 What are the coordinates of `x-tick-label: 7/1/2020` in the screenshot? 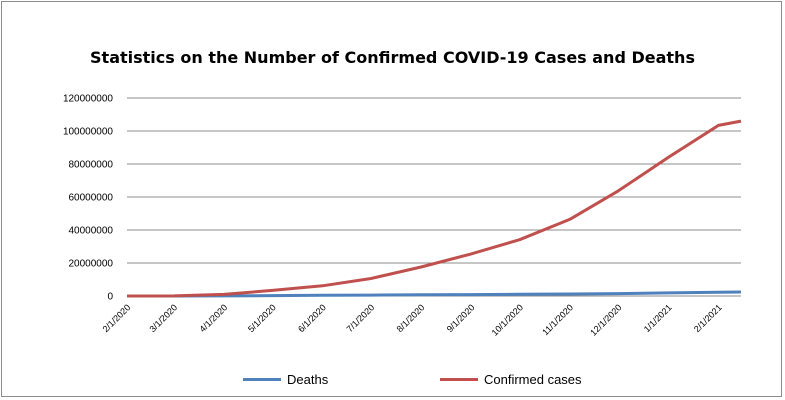 It's located at (361, 318).